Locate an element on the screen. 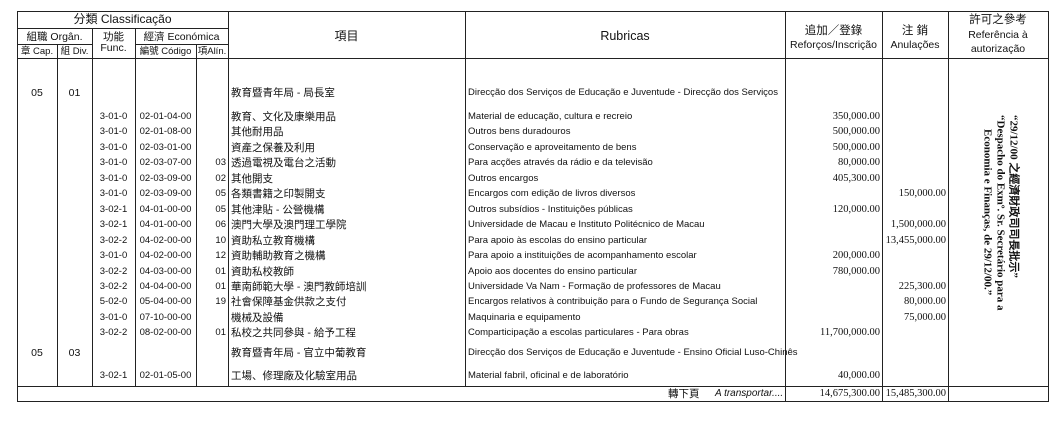 This screenshot has height=423, width=1055. item-zh-cell: 工場、修理廠及化驗室用品 is located at coordinates (294, 376).